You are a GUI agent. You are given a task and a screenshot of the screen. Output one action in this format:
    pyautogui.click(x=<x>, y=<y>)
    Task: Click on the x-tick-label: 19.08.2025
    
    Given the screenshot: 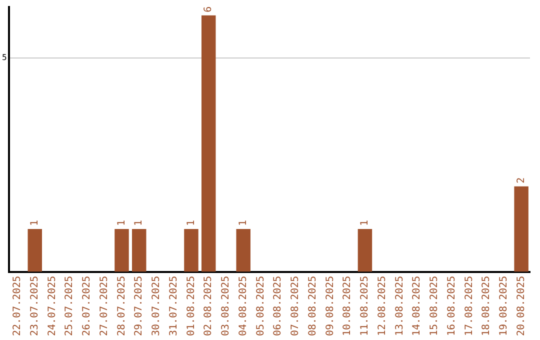 What is the action you would take?
    pyautogui.click(x=504, y=306)
    